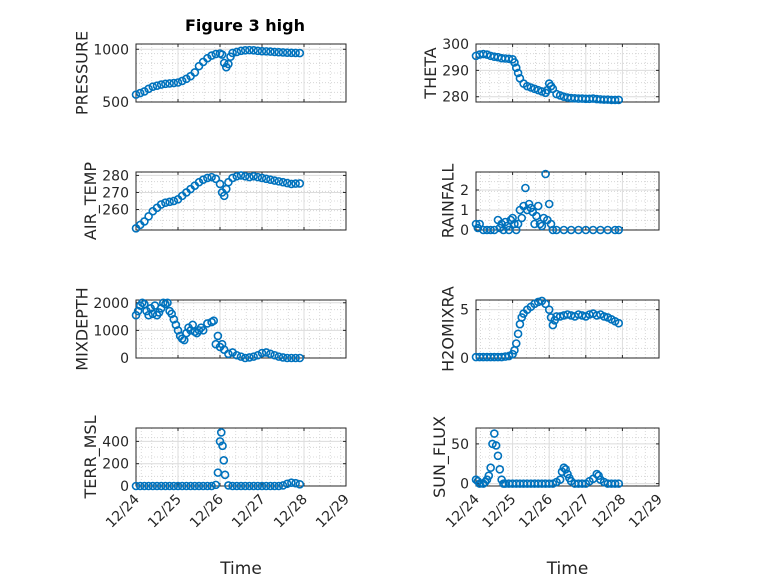 The image size is (778, 583). I want to click on sun_flux-xtick-label: 12/24, so click(463, 511).